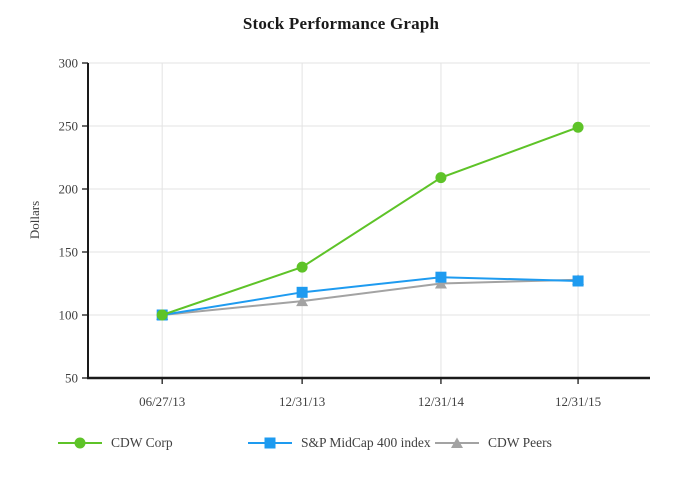 The width and height of the screenshot is (682, 480). Describe the element at coordinates (71, 378) in the screenshot. I see `y-tick-label: 50` at that location.